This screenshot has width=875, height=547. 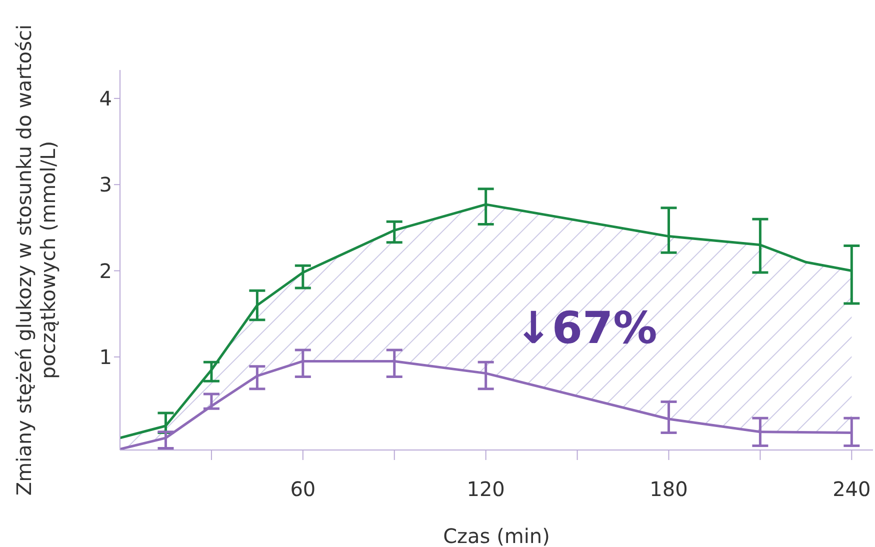 What do you see at coordinates (586, 328) in the screenshot?
I see `annotation: ↓67%` at bounding box center [586, 328].